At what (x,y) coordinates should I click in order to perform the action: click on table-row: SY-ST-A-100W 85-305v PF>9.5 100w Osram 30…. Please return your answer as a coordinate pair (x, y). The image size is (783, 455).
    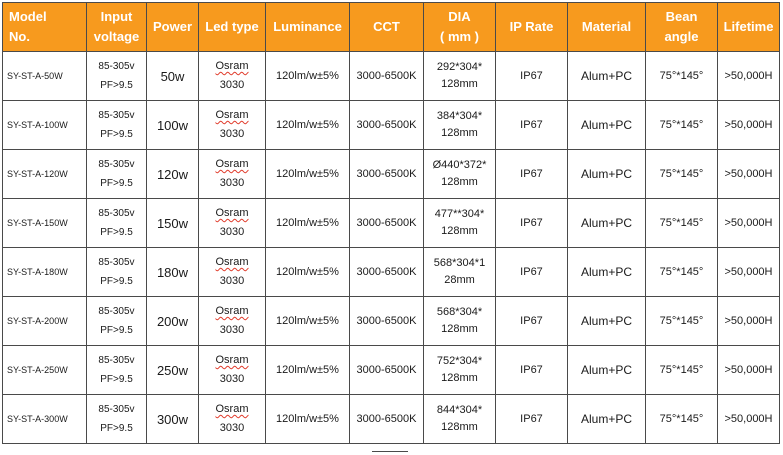
    Looking at the image, I should click on (391, 125).